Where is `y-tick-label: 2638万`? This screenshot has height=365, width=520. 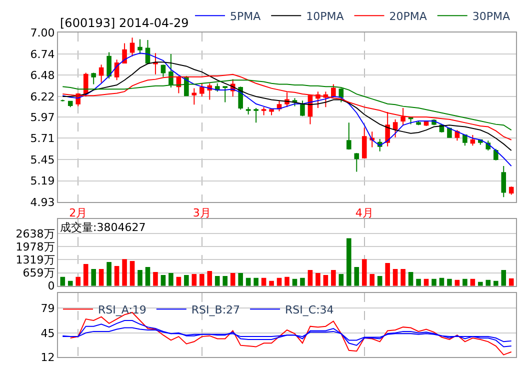 y-tick-label: 2638万 is located at coordinates (35, 233).